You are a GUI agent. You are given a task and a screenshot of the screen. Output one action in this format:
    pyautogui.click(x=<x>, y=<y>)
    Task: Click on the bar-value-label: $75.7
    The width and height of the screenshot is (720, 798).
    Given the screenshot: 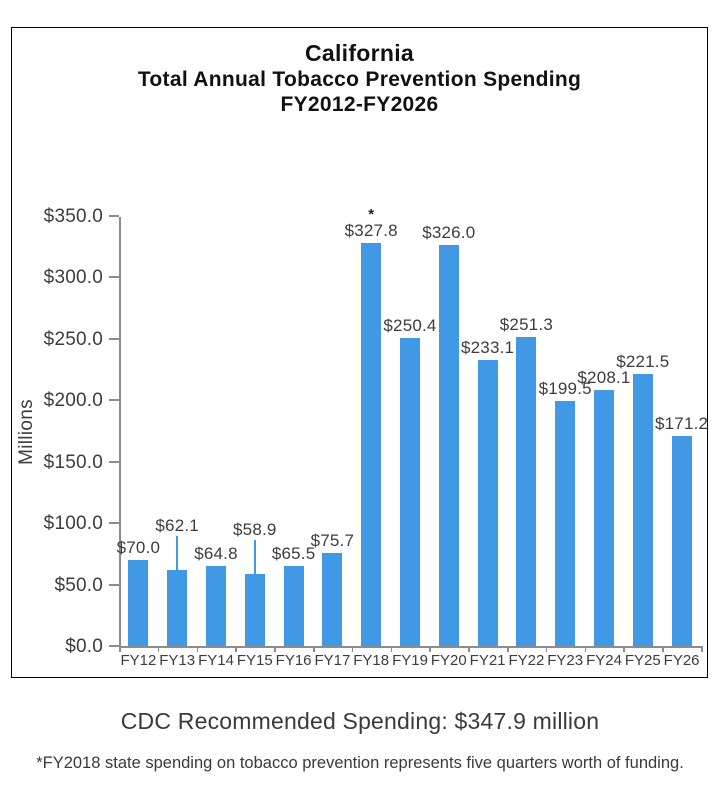 What is the action you would take?
    pyautogui.click(x=332, y=540)
    